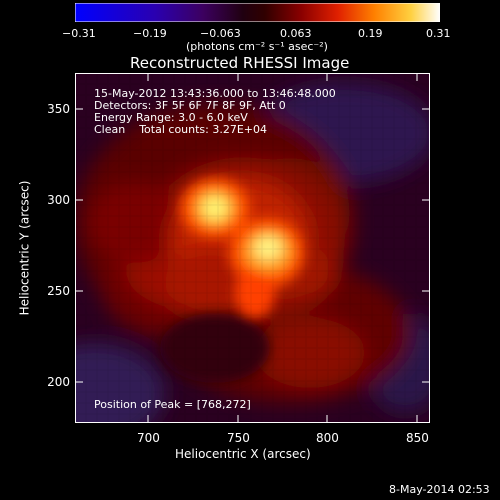 The height and width of the screenshot is (500, 500). I want to click on colorbar-tick-6: 0.31, so click(438, 33).